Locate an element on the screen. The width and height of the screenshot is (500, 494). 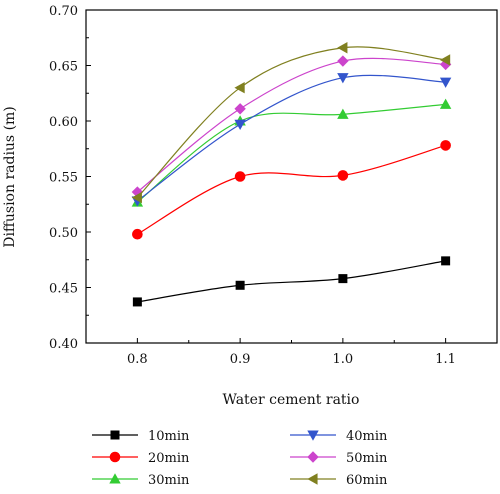
series-30min is located at coordinates (291, 152).